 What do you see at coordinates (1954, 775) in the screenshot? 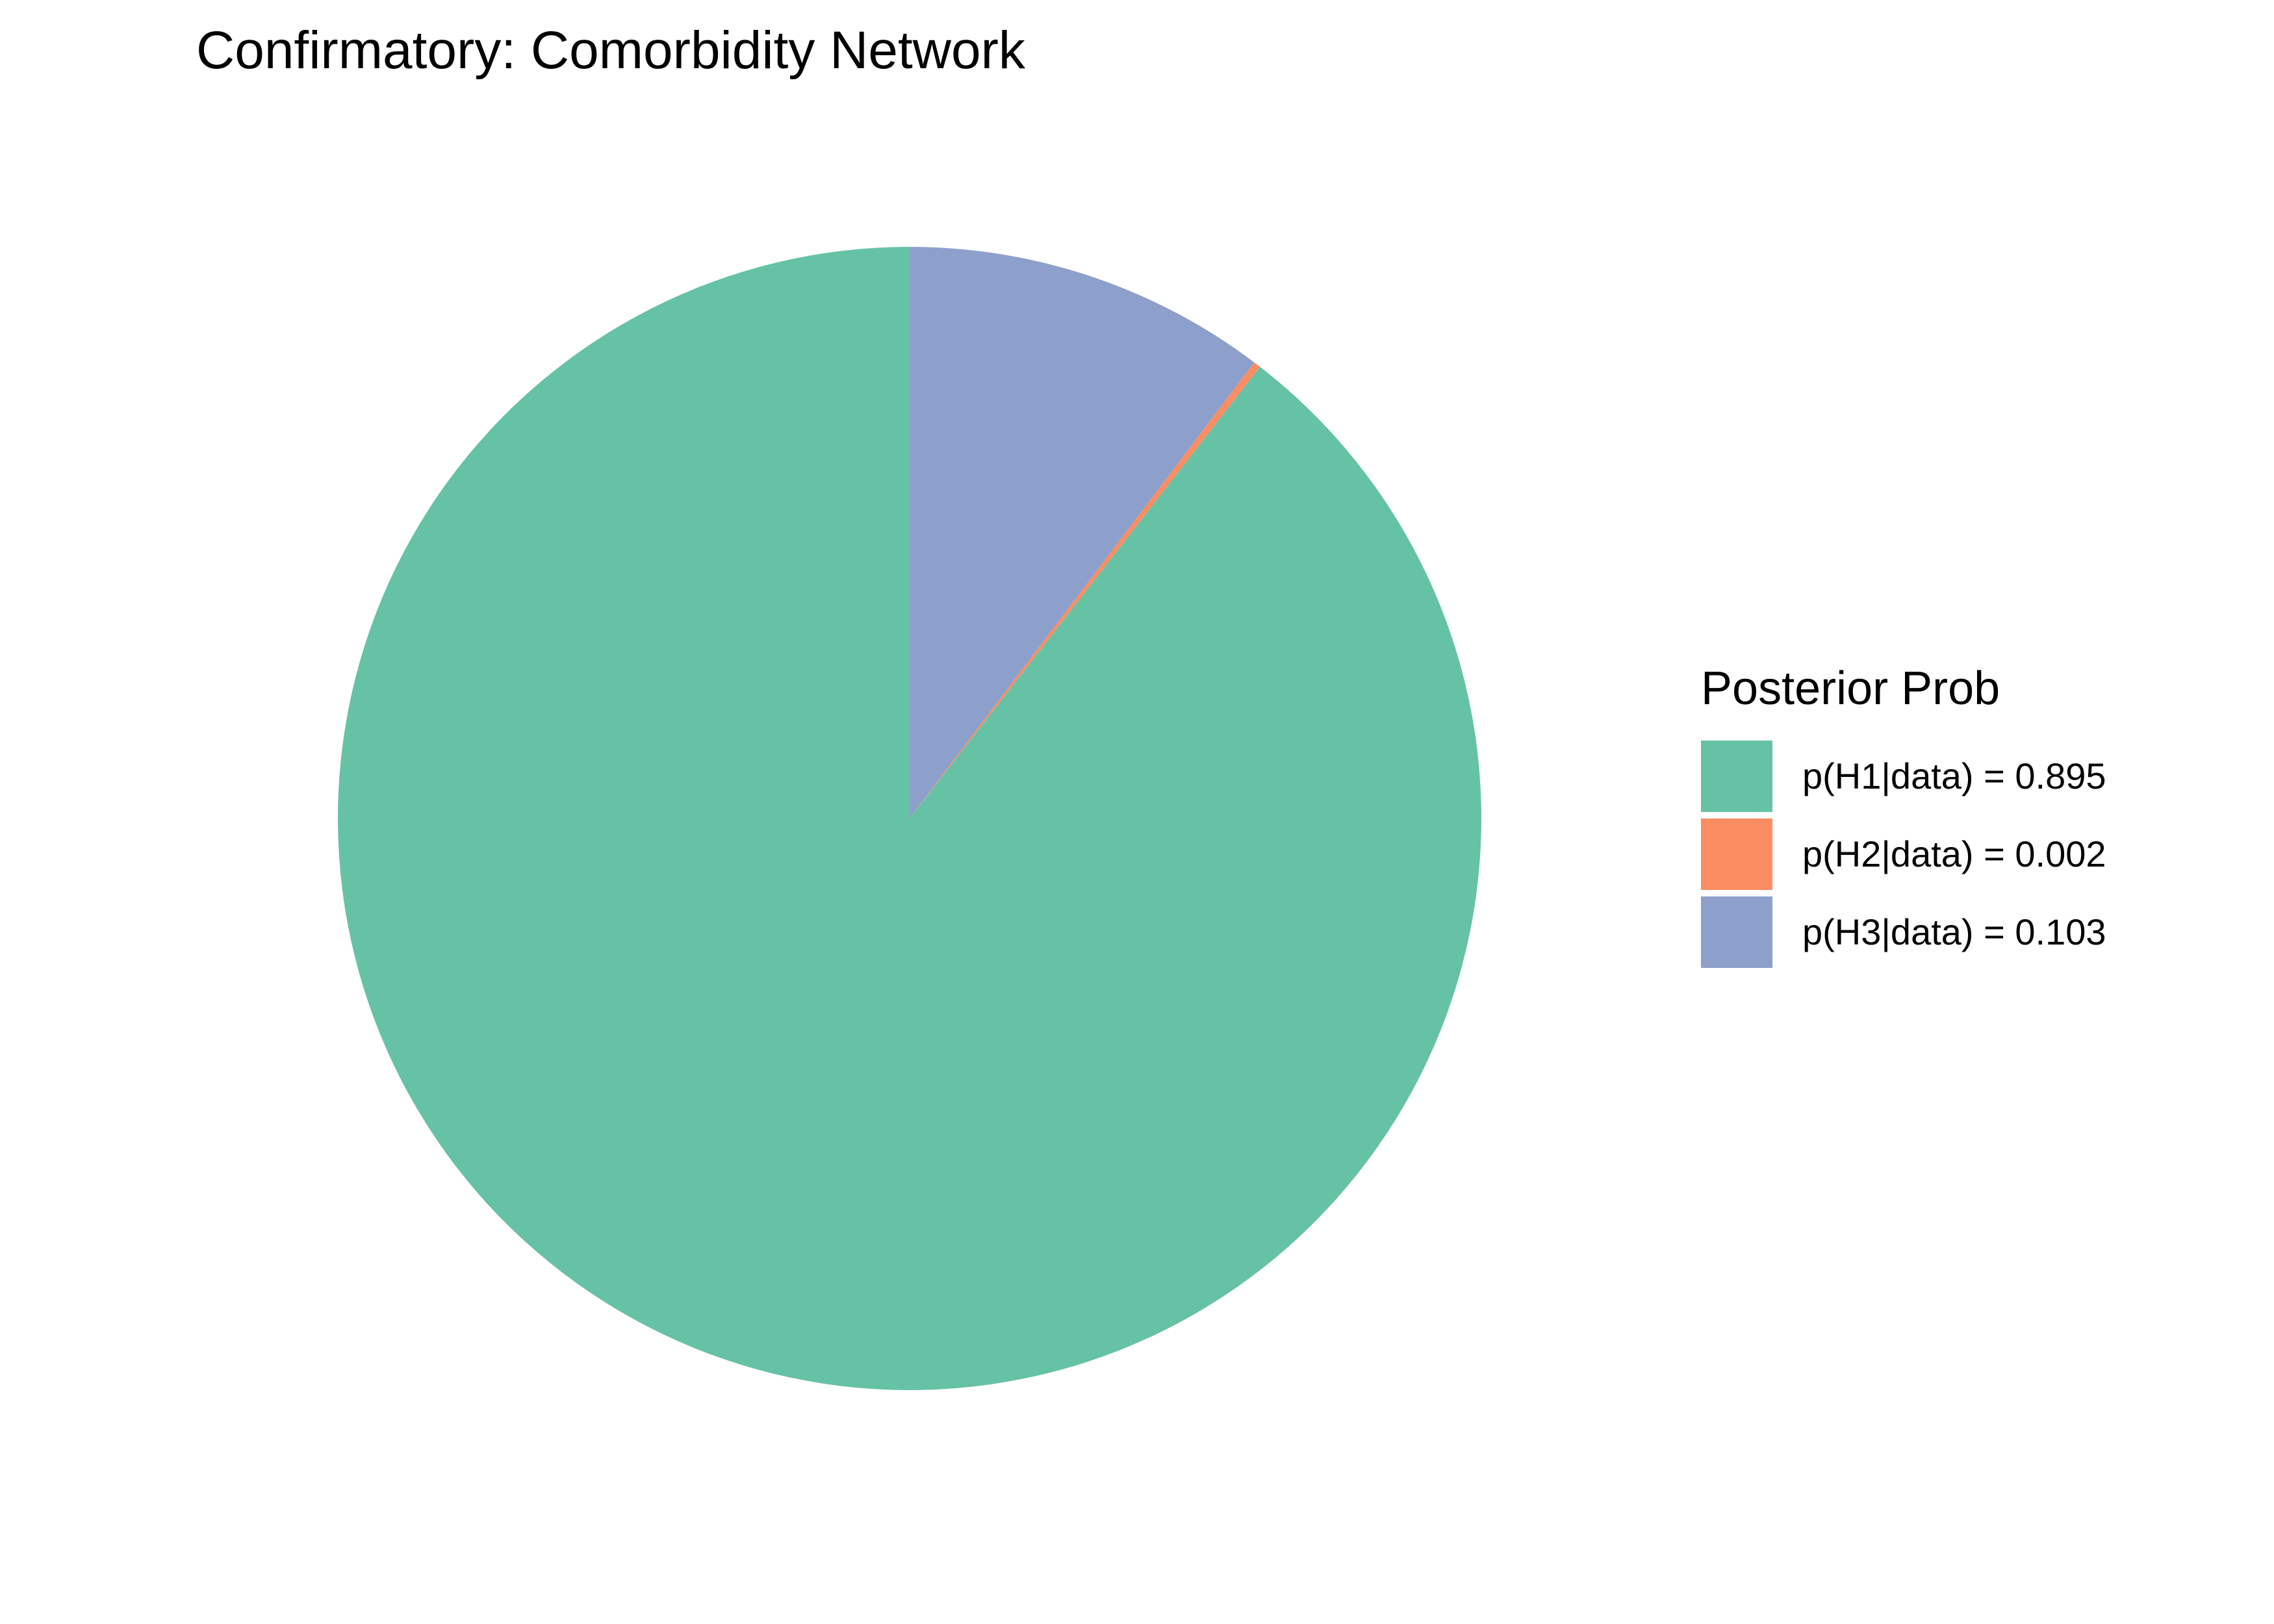
I see `legend-label-h1: p(H1|data) = 0.895` at bounding box center [1954, 775].